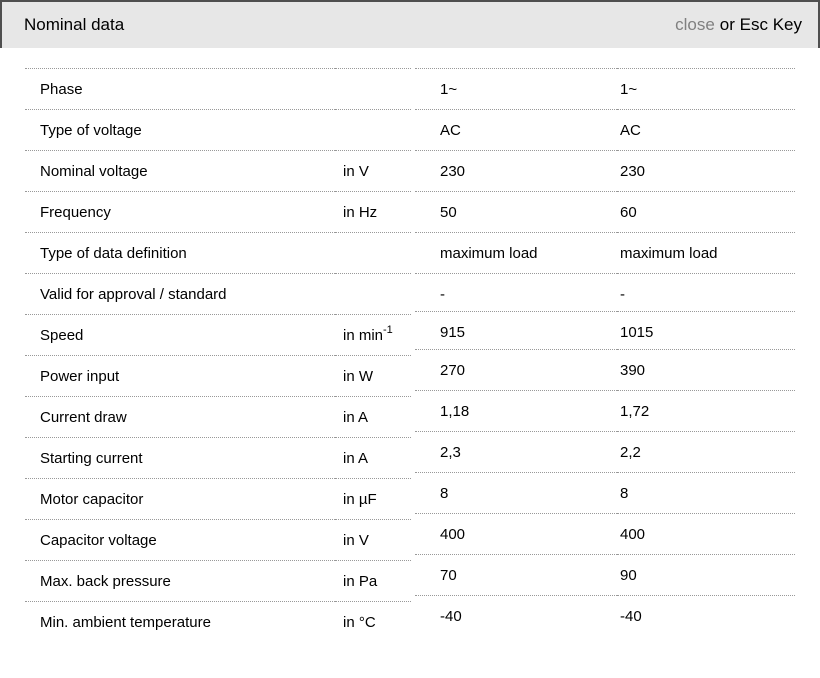 The height and width of the screenshot is (678, 820). I want to click on table-row: Type of voltage AC AC, so click(410, 129).